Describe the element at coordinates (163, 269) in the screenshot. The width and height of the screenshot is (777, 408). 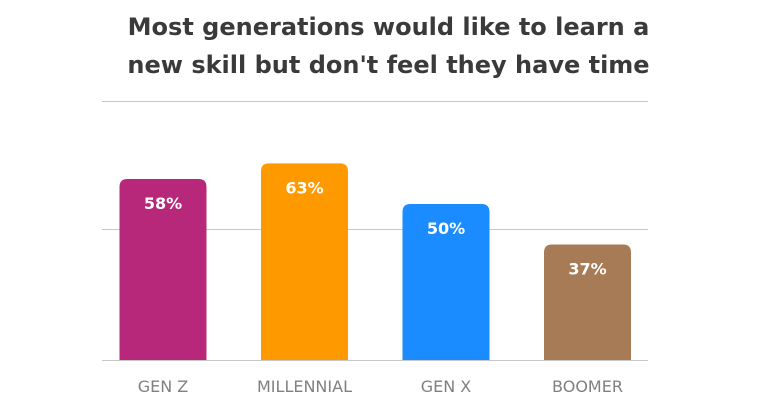
I see `bar-gen-z` at that location.